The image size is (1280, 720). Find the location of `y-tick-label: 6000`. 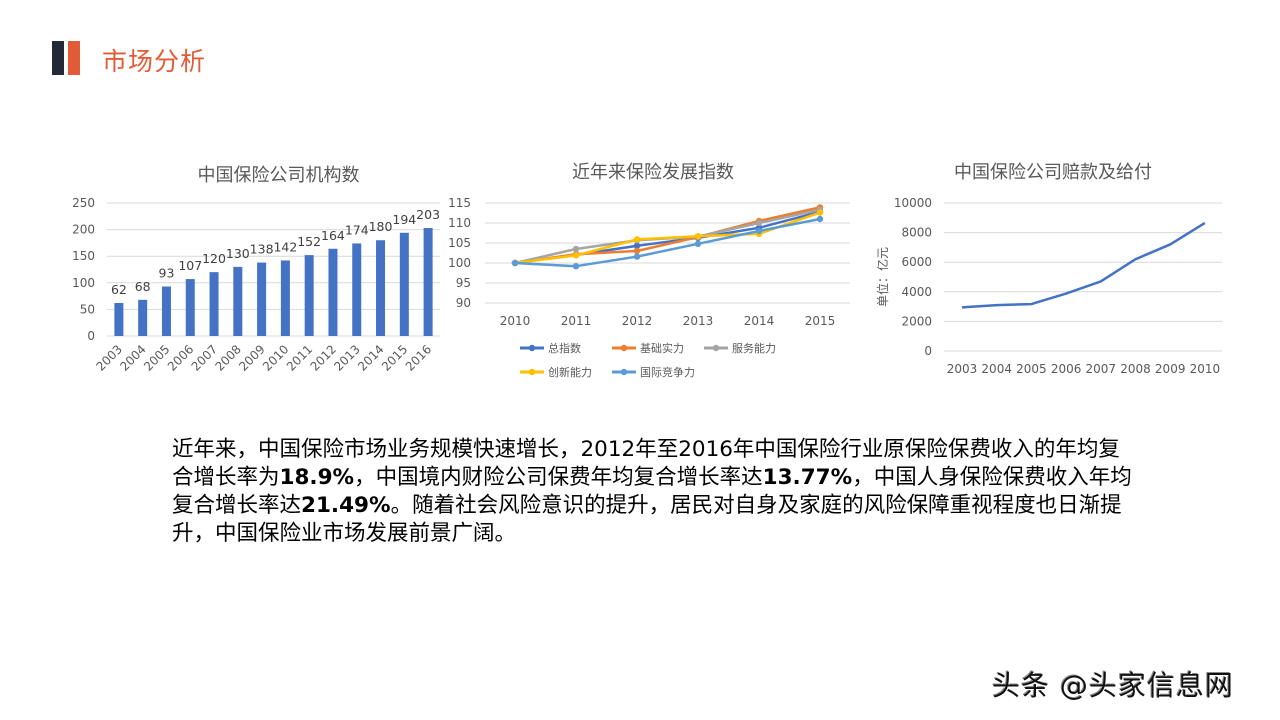

y-tick-label: 6000 is located at coordinates (916, 262).